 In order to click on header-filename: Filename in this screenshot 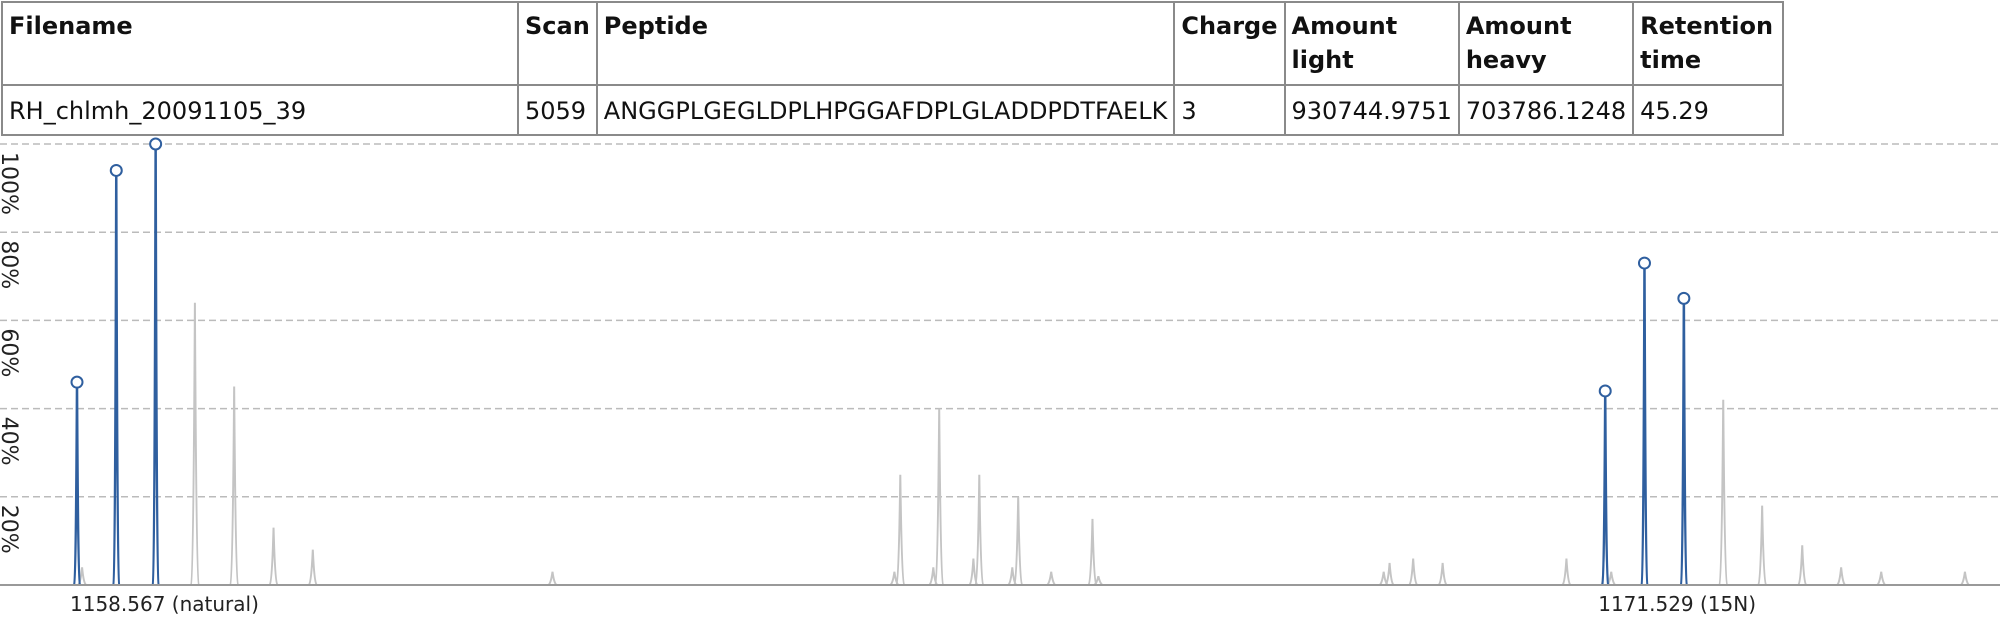, I will do `click(260, 43)`.